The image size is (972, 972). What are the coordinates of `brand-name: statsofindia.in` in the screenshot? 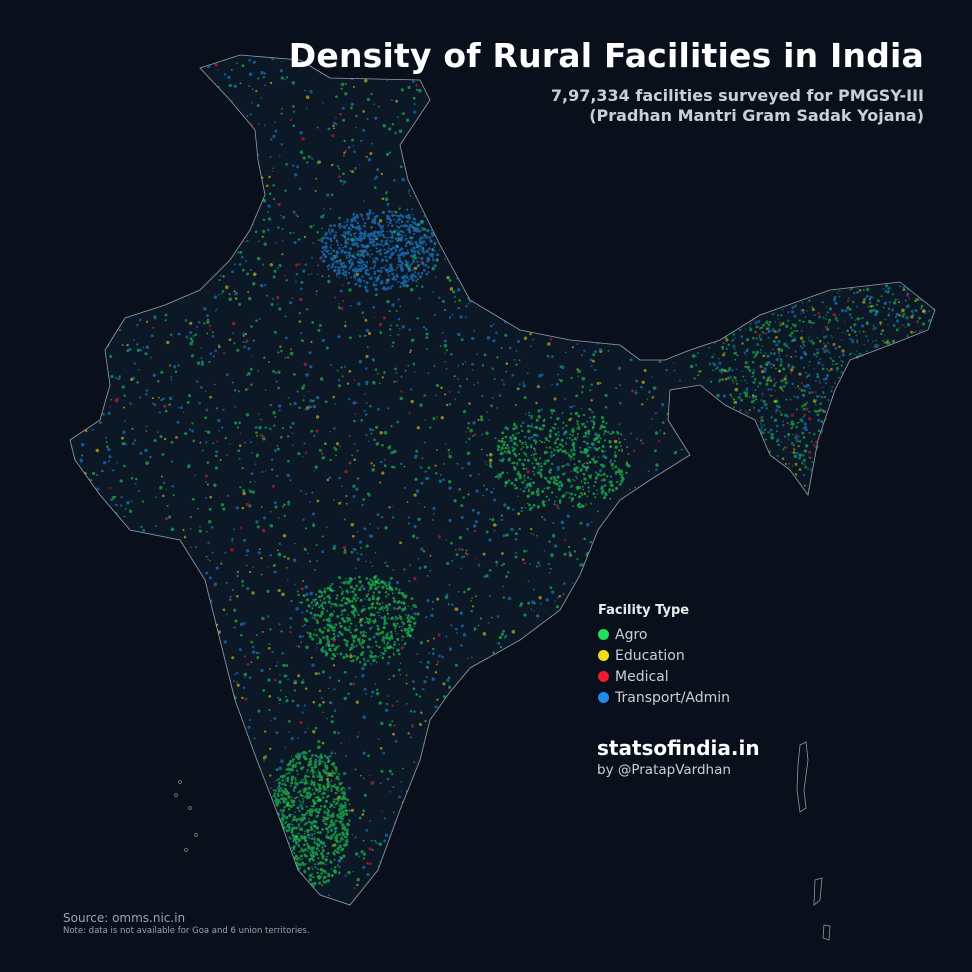 It's located at (678, 748).